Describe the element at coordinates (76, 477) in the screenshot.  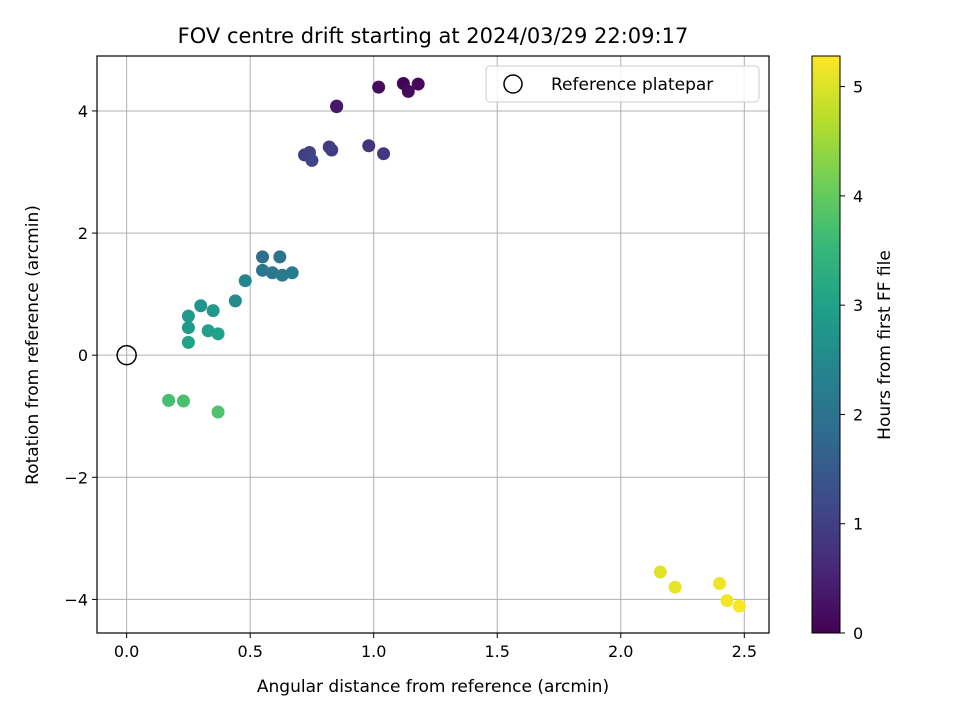
I see `y-tick-label: −2` at that location.